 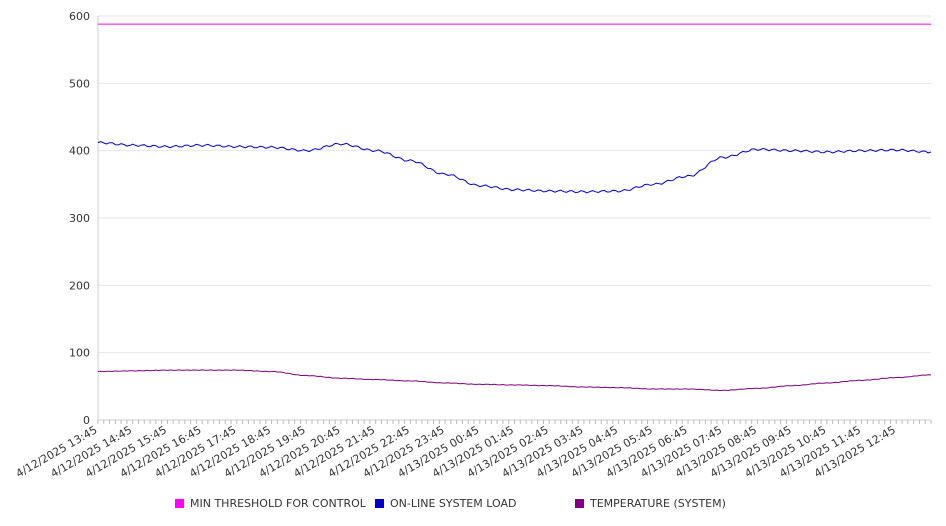 I want to click on legend-label: MIN THRESHOLD FOR CONTROL, so click(x=278, y=503).